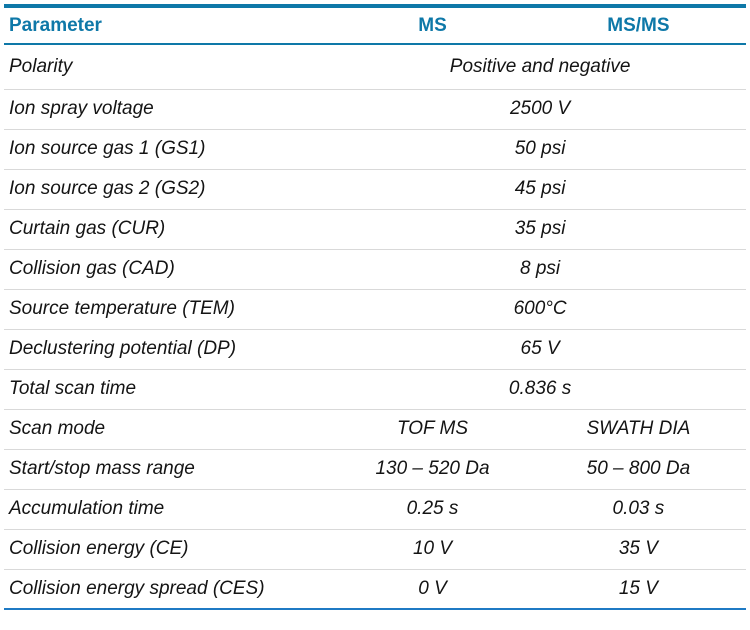 Image resolution: width=750 pixels, height=630 pixels. Describe the element at coordinates (169, 67) in the screenshot. I see `parameter-name-cell: Polarity` at that location.